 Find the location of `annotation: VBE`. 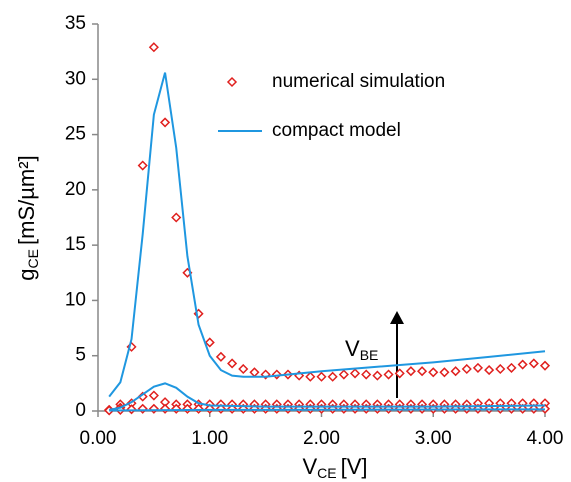

annotation: VBE is located at coordinates (361, 349).